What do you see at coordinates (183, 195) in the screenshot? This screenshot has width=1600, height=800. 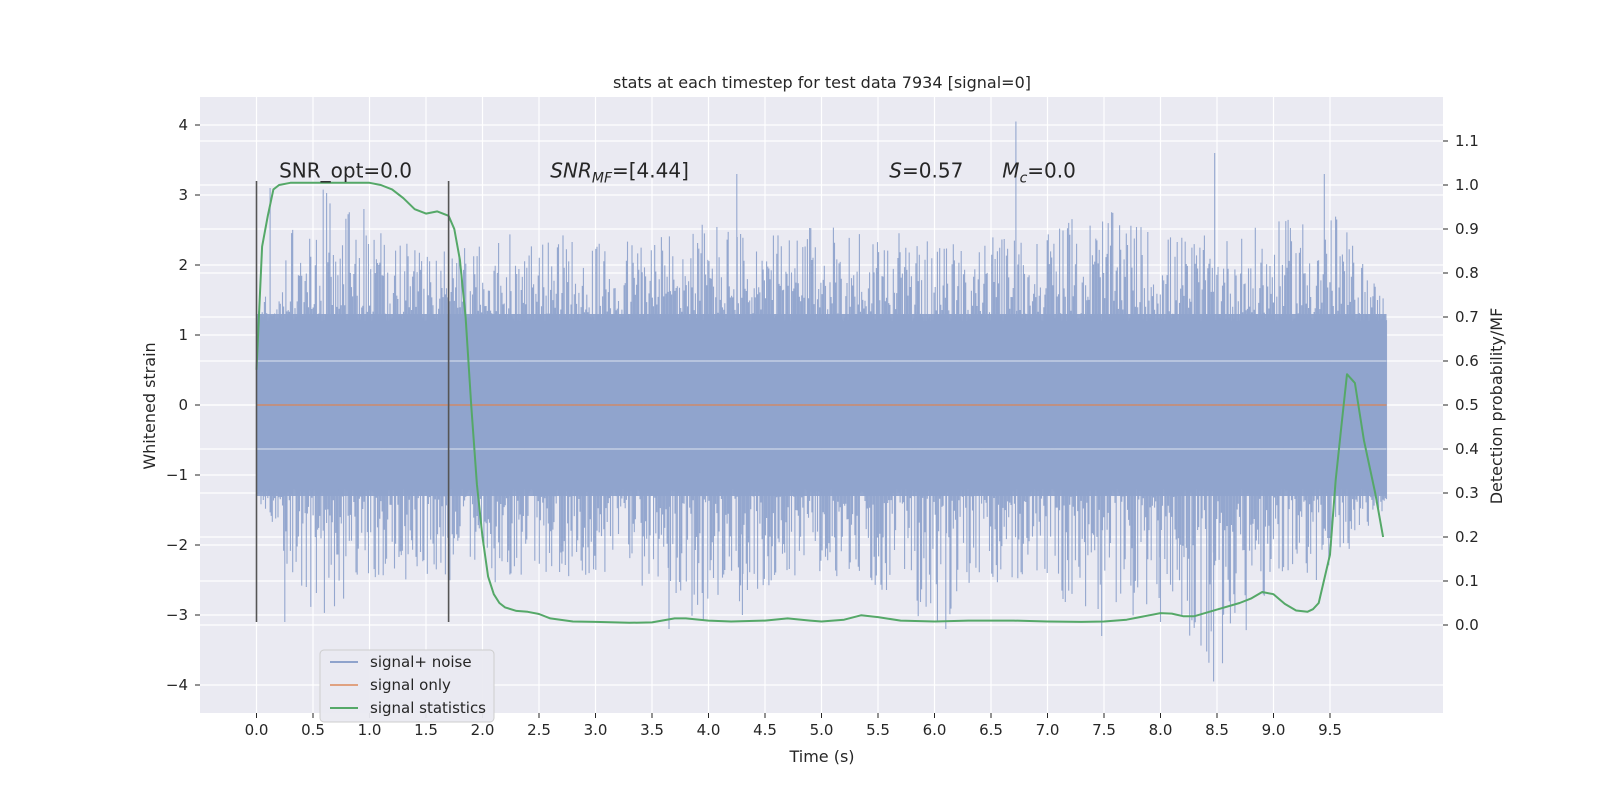 I see `y-tick-label: 3` at bounding box center [183, 195].